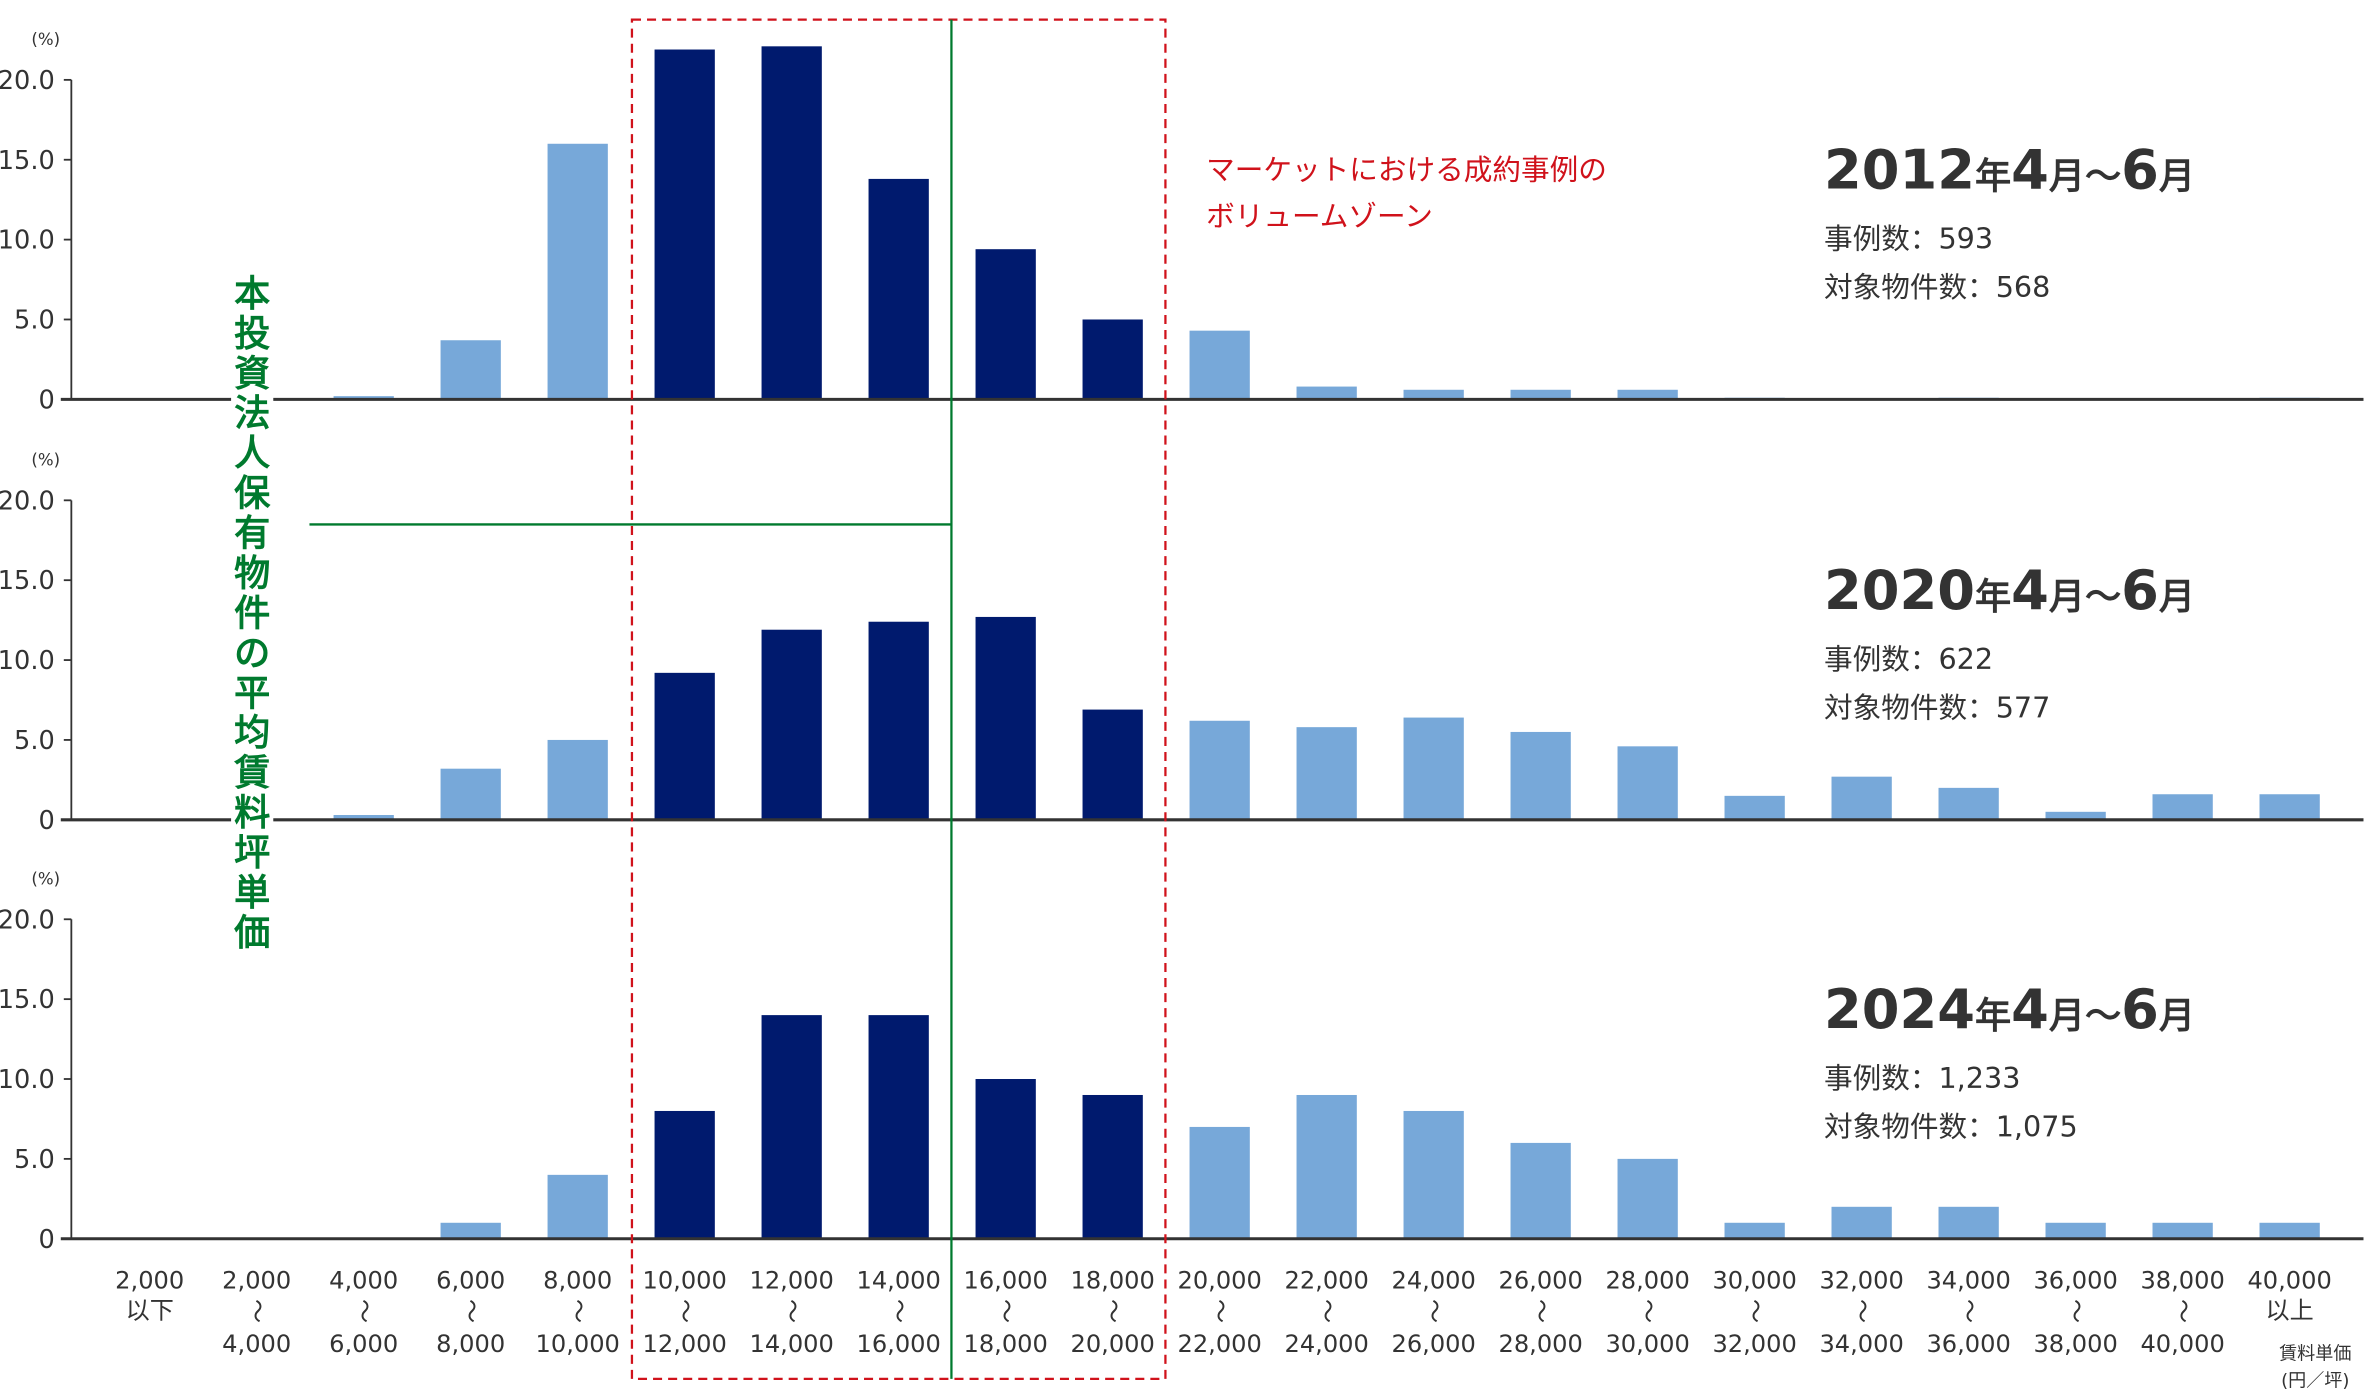 This screenshot has height=1400, width=2364. What do you see at coordinates (685, 1280) in the screenshot?
I see `x-tick-label: 10,000` at bounding box center [685, 1280].